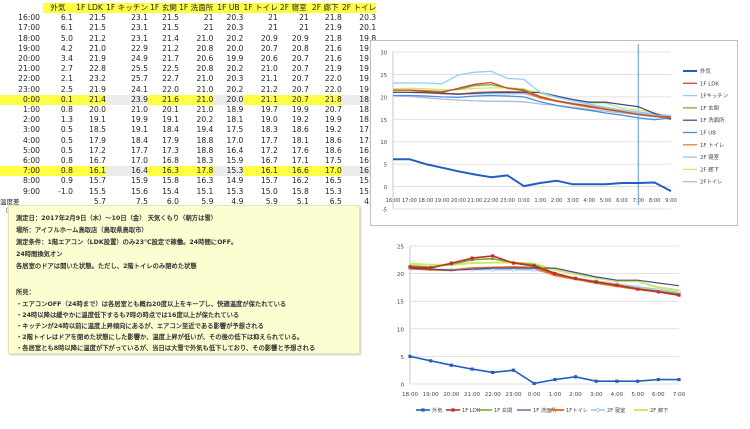  I want to click on row-time: 7:00, so click(21, 171).